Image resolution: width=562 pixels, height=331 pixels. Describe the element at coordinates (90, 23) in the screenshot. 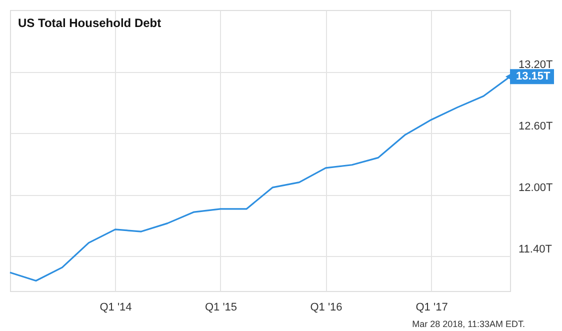

I see `chart-title: US Total Household Debt` at that location.